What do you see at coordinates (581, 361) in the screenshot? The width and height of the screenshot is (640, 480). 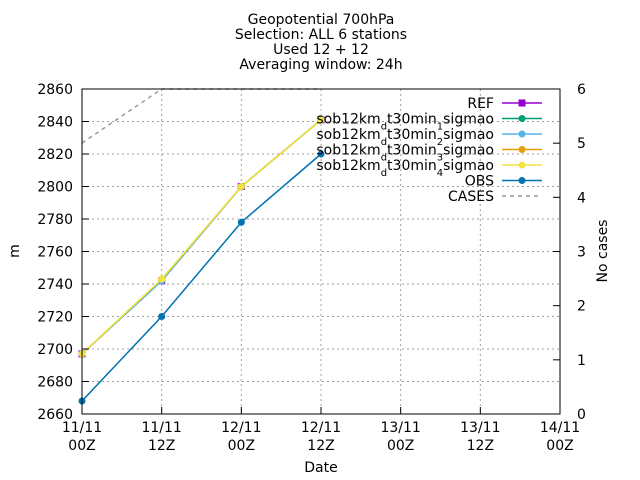 I see `y2-tick-label: 1` at bounding box center [581, 361].